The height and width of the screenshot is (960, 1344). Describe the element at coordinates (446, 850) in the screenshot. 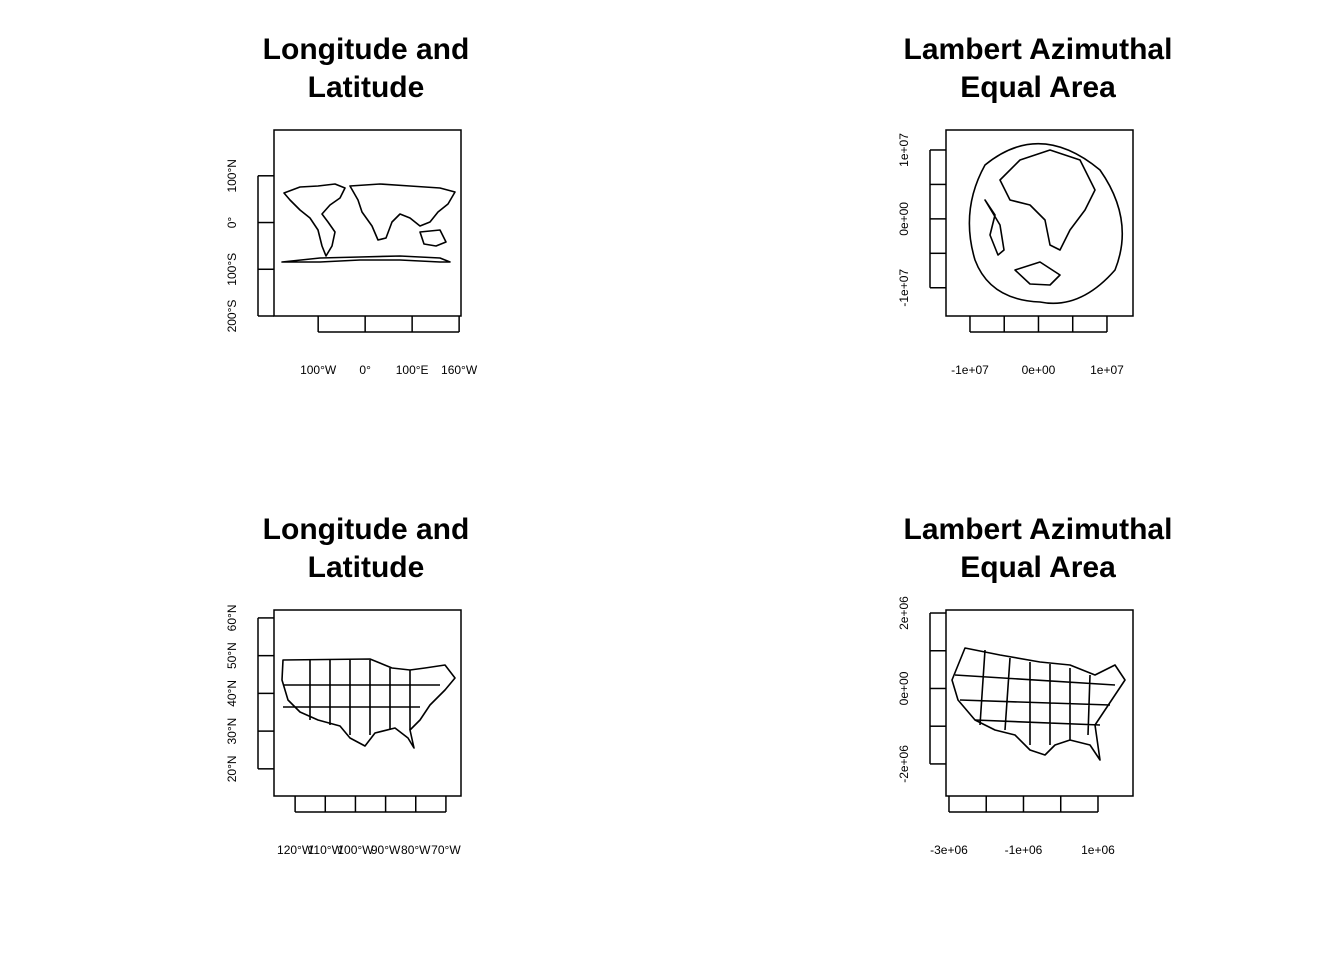

I see `x-tick-label: 70°W` at that location.